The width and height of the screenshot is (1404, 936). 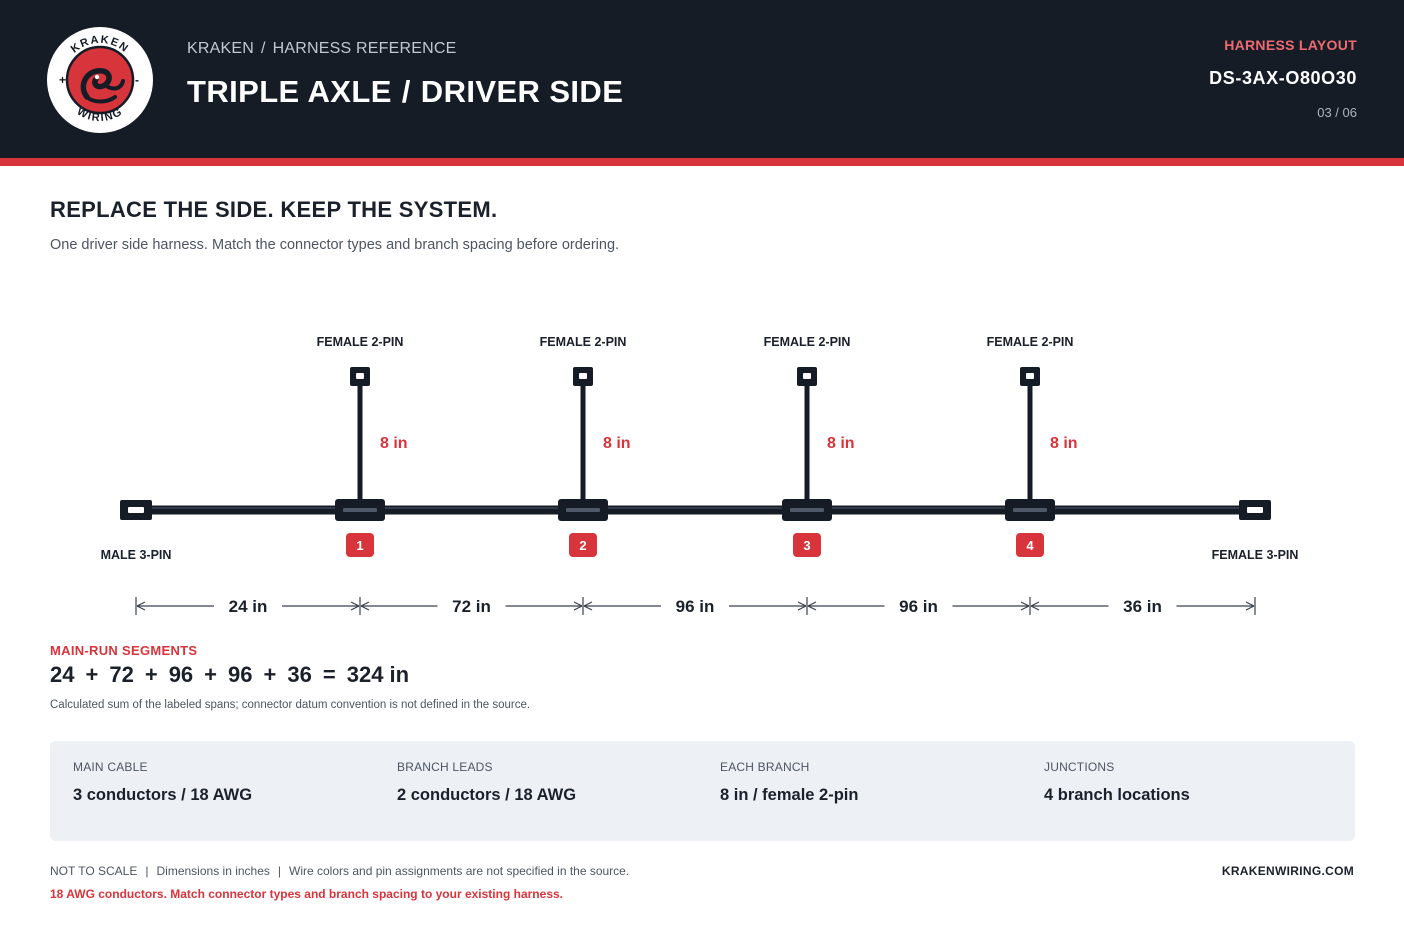 What do you see at coordinates (378, 674) in the screenshot?
I see `segment-total: 324 in` at bounding box center [378, 674].